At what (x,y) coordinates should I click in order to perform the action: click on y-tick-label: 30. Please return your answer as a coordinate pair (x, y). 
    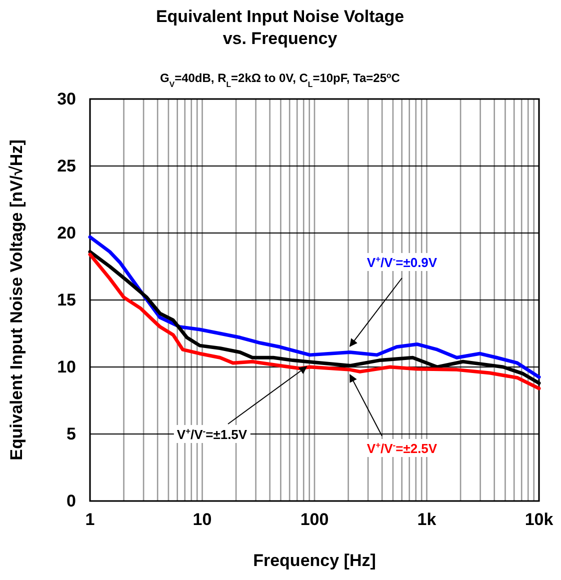
    Looking at the image, I should click on (66, 98).